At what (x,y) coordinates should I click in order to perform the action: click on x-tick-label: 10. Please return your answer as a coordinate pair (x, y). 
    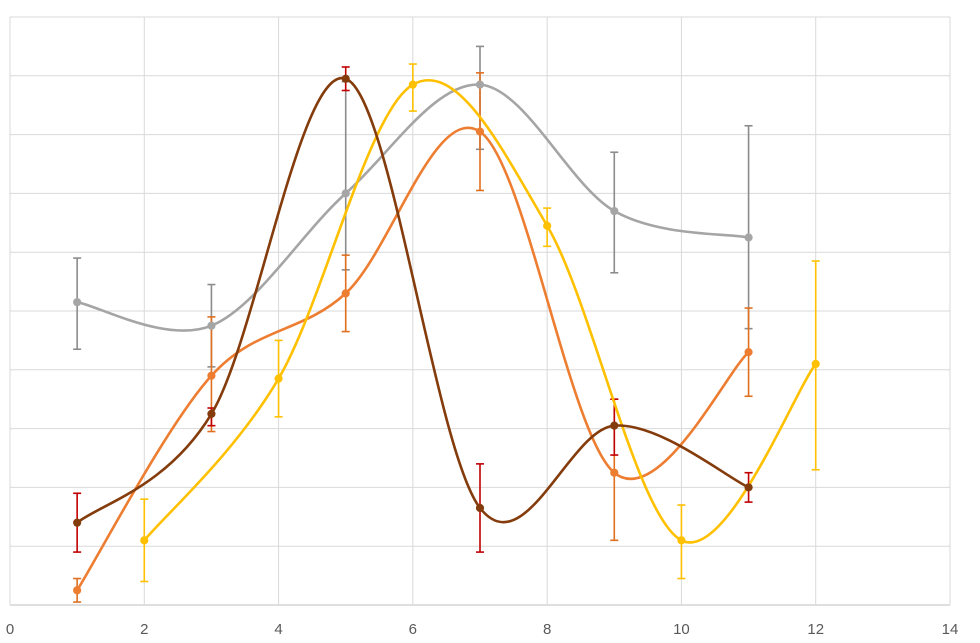
    Looking at the image, I should click on (681, 629).